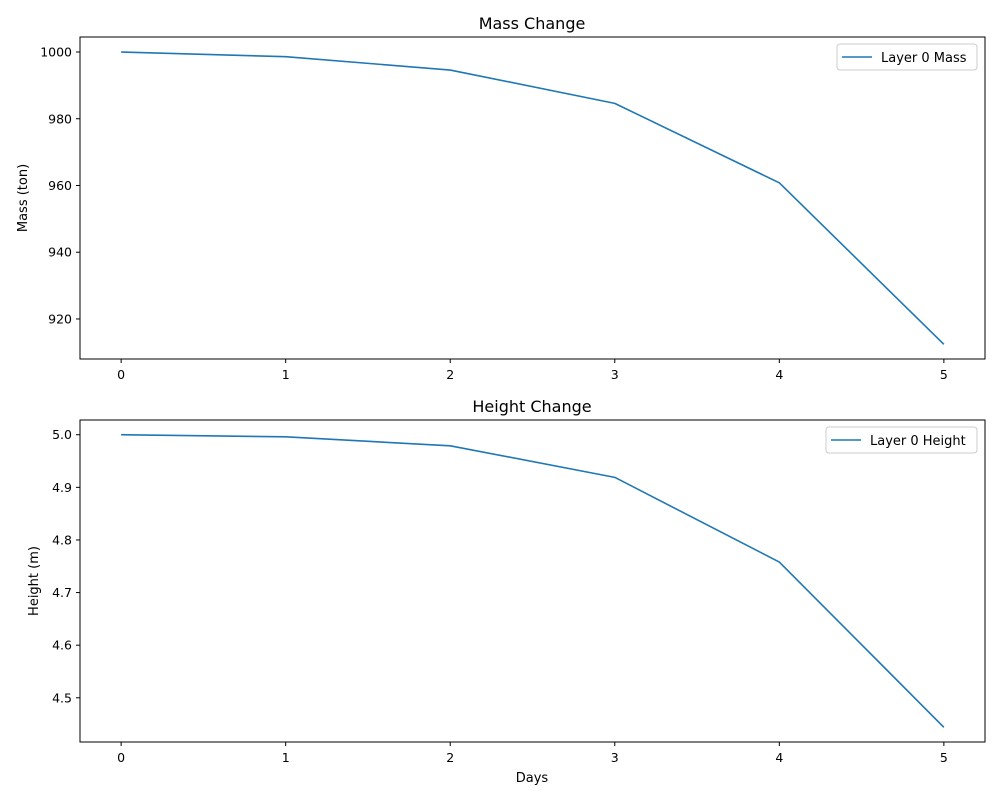 The width and height of the screenshot is (1000, 800). I want to click on y-ticks: 4.5 4.6 4.7 4.8 4.9 5.0, so click(66, 566).